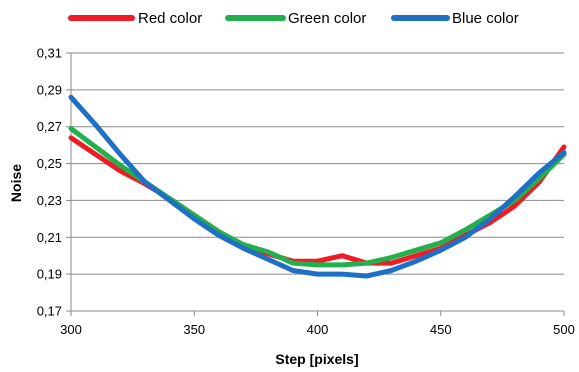  What do you see at coordinates (327, 18) in the screenshot?
I see `legend-label-2: Green color` at bounding box center [327, 18].